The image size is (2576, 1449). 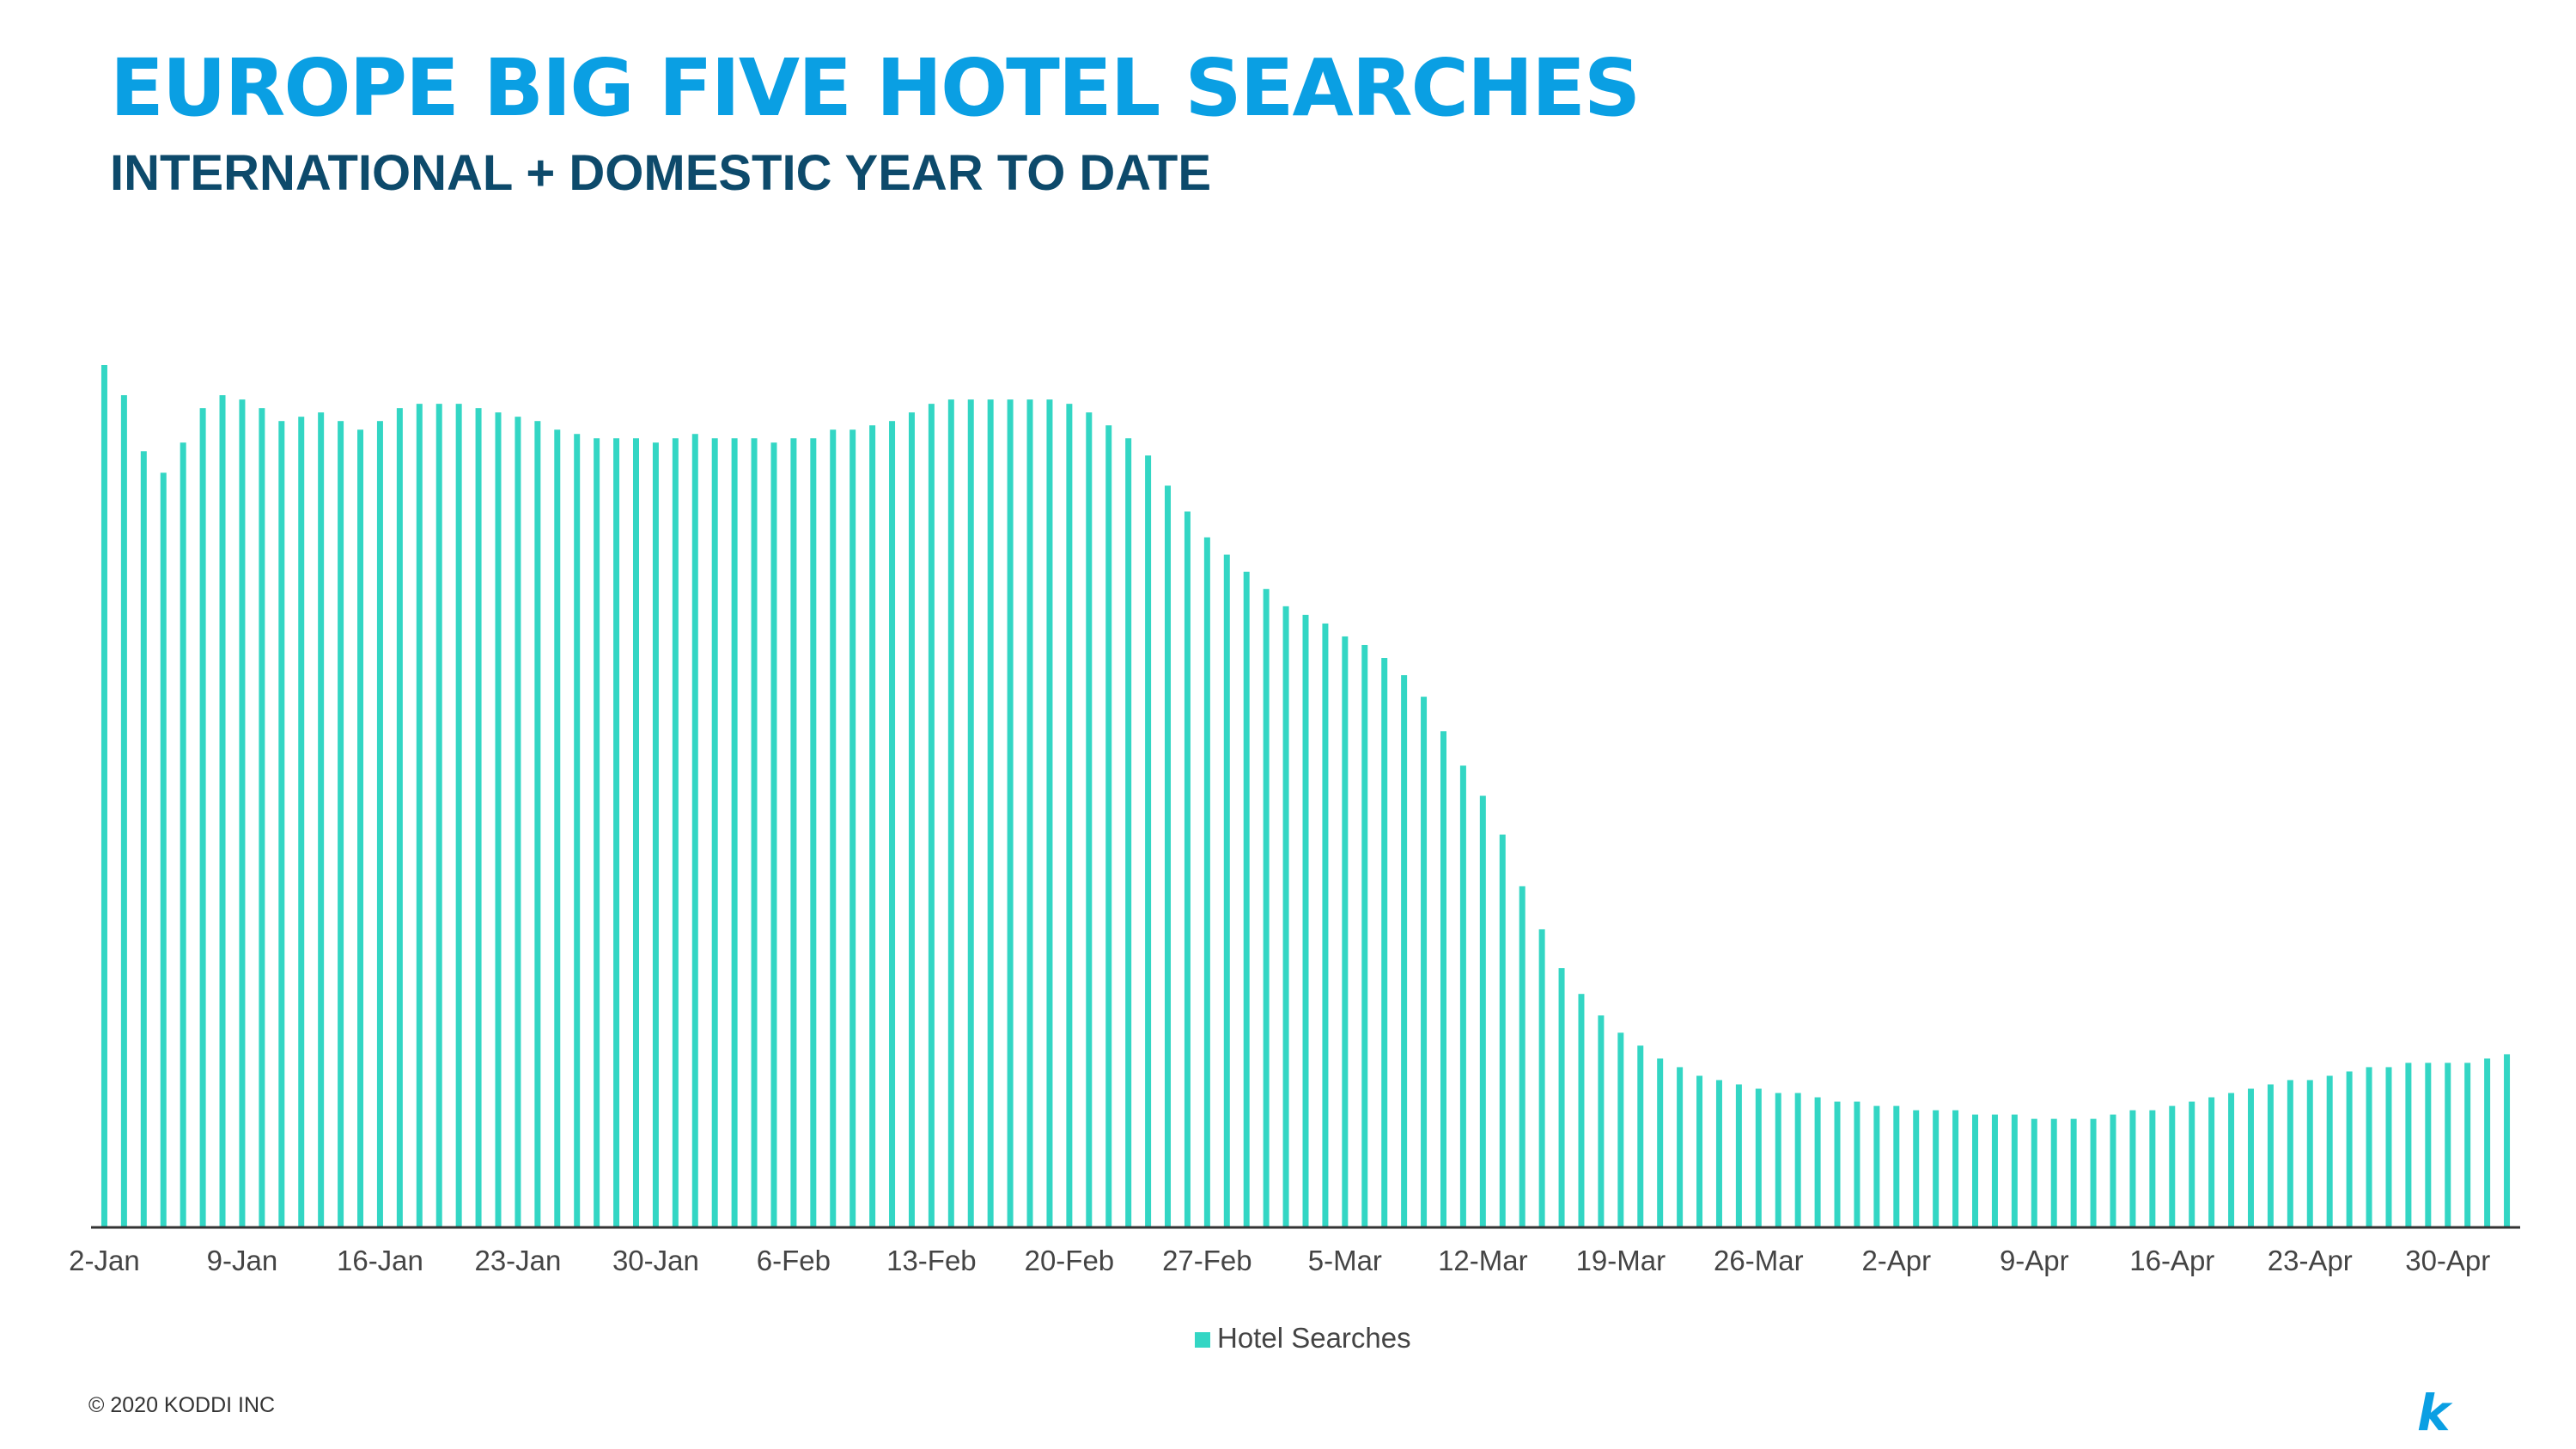 I want to click on page-subtitle: INTERNATIONAL + DOMESTIC YEAR TO DATE, so click(x=661, y=173).